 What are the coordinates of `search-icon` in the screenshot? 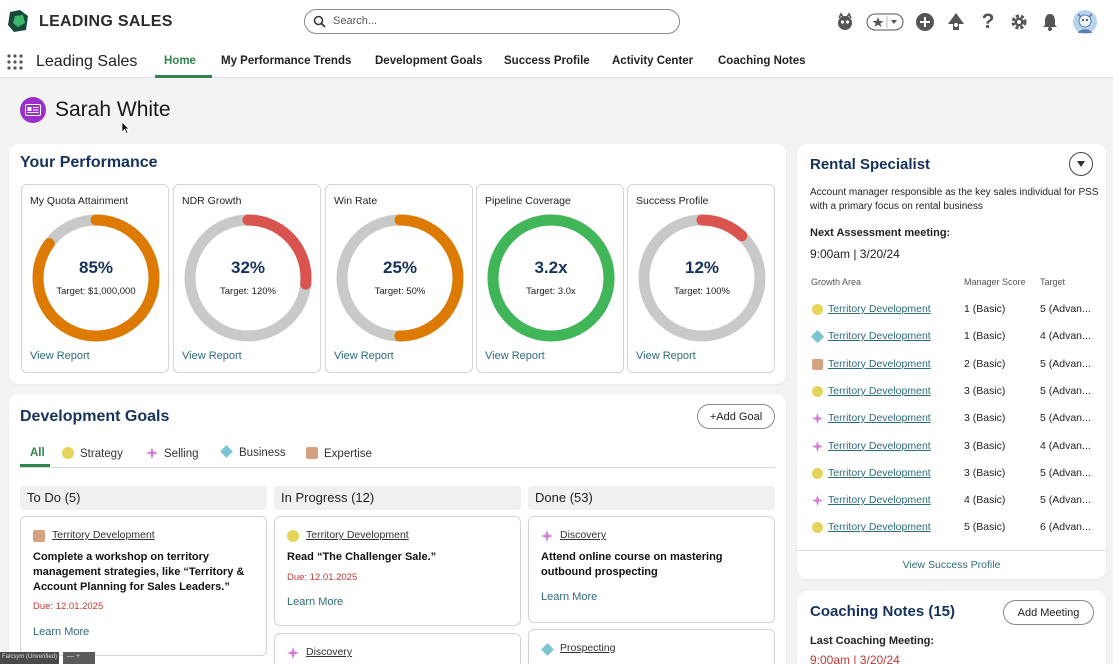 It's located at (319, 21).